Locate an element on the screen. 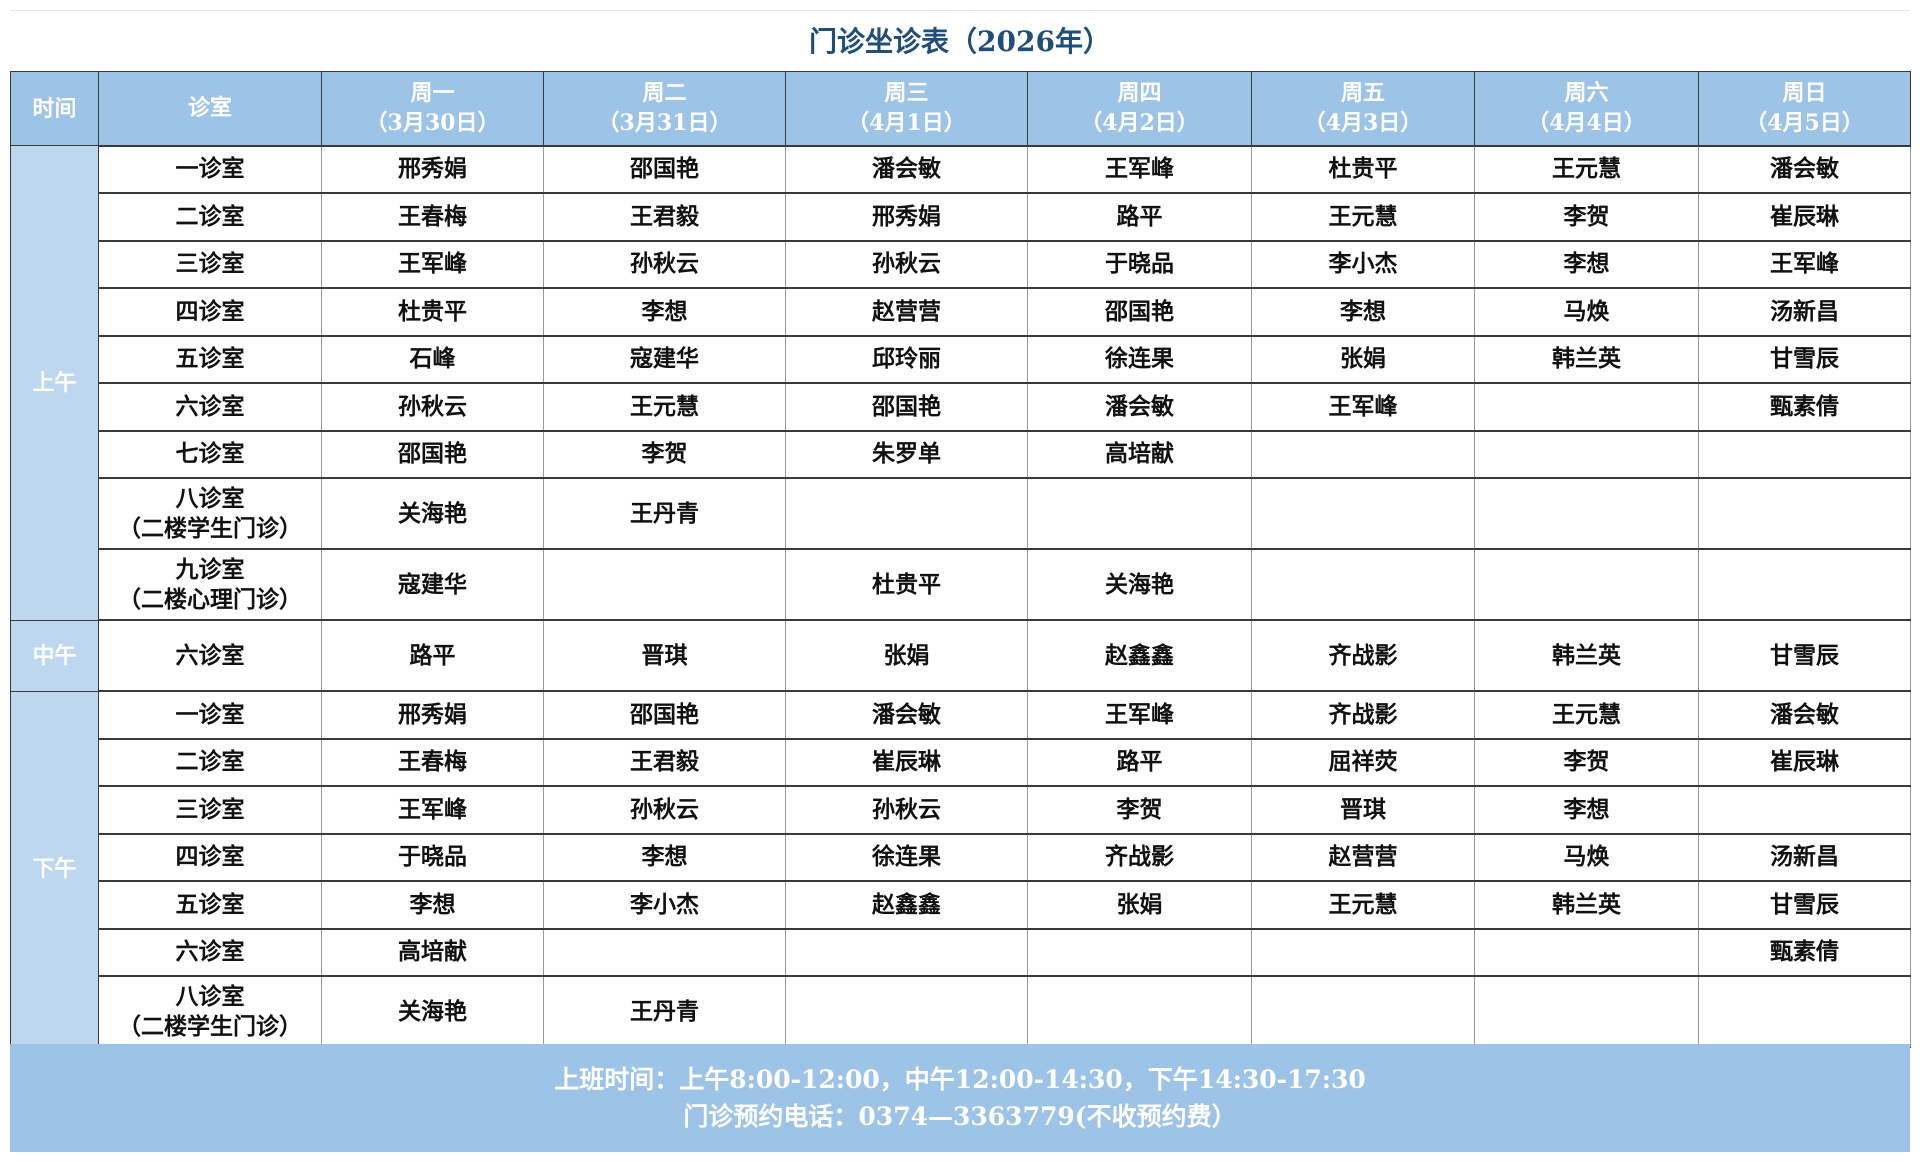 Image resolution: width=1920 pixels, height=1162 pixels. doctor-cell: 徐连果 is located at coordinates (906, 857).